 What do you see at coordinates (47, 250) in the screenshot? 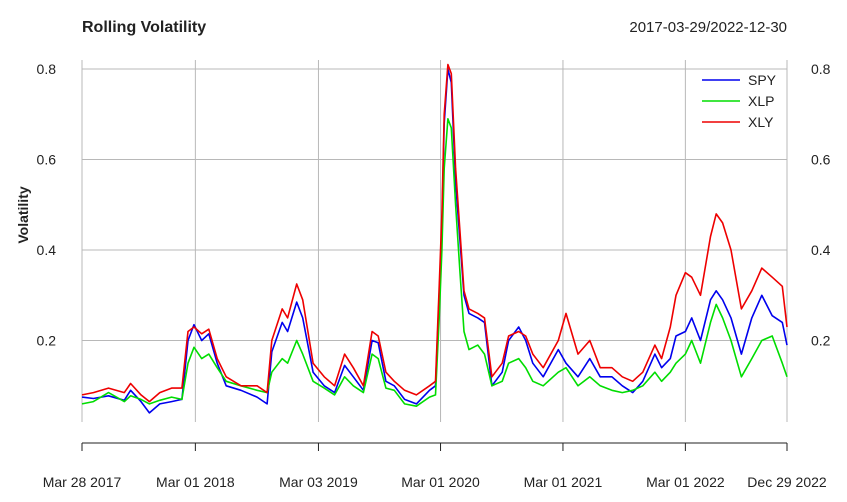
I see `y-tick-left-1: 0.4` at bounding box center [47, 250].